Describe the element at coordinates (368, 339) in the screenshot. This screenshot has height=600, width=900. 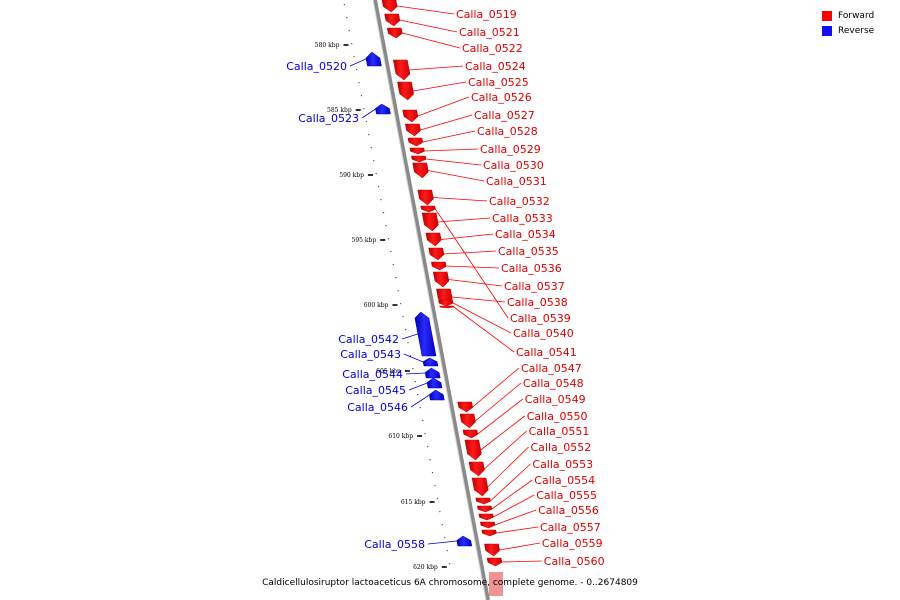
I see `gene-label-reverse: Calla_0542` at that location.